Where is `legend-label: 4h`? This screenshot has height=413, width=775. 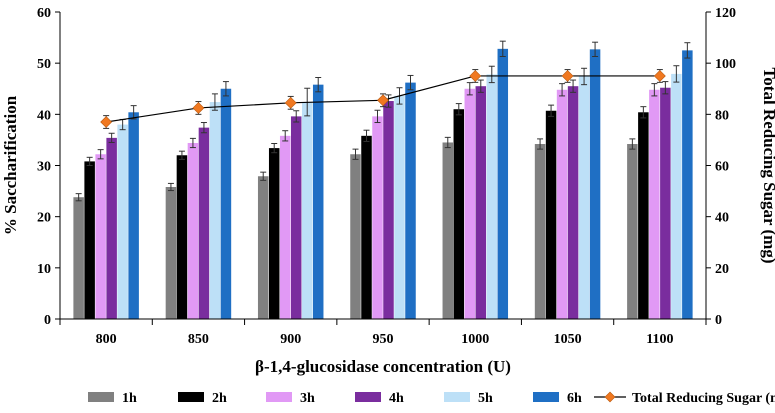 legend-label: 4h is located at coordinates (396, 398).